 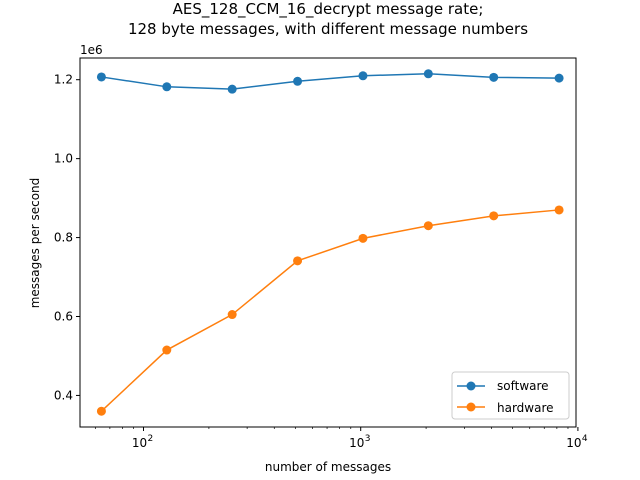 I want to click on x-axis-label: number of messages, so click(x=328, y=467).